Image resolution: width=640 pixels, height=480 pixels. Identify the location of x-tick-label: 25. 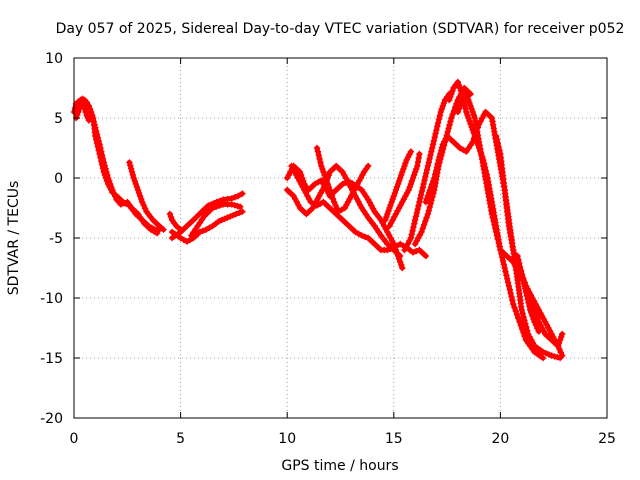
(607, 439).